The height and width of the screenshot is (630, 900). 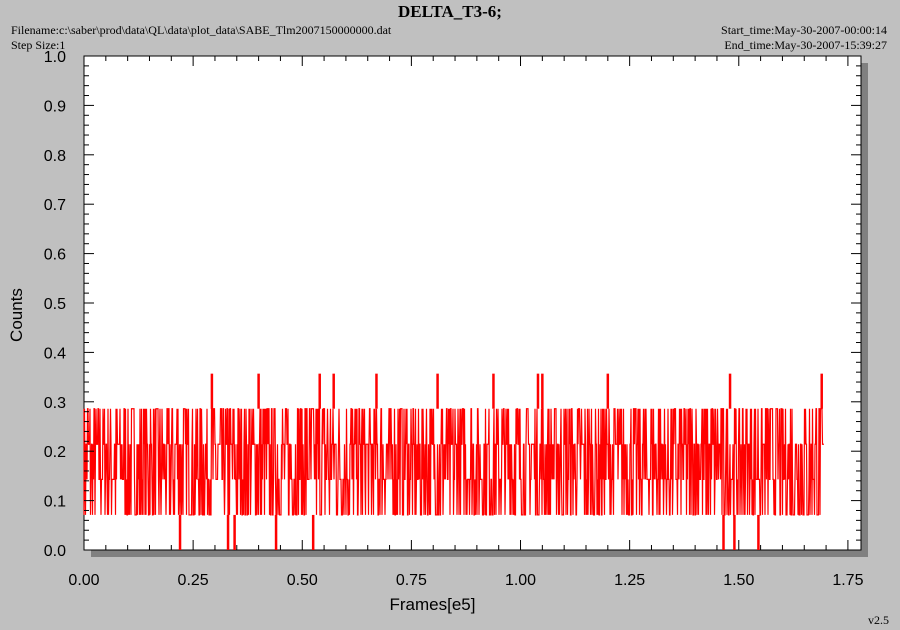 What do you see at coordinates (804, 30) in the screenshot?
I see `start-time-label: Start_time:May-30-2007-00:00:14` at bounding box center [804, 30].